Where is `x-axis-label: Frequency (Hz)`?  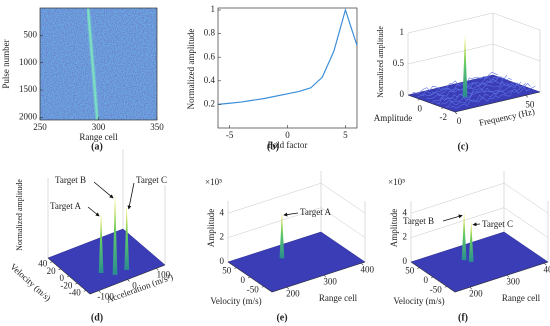
x-axis-label: Frequency (Hz) is located at coordinates (507, 117).